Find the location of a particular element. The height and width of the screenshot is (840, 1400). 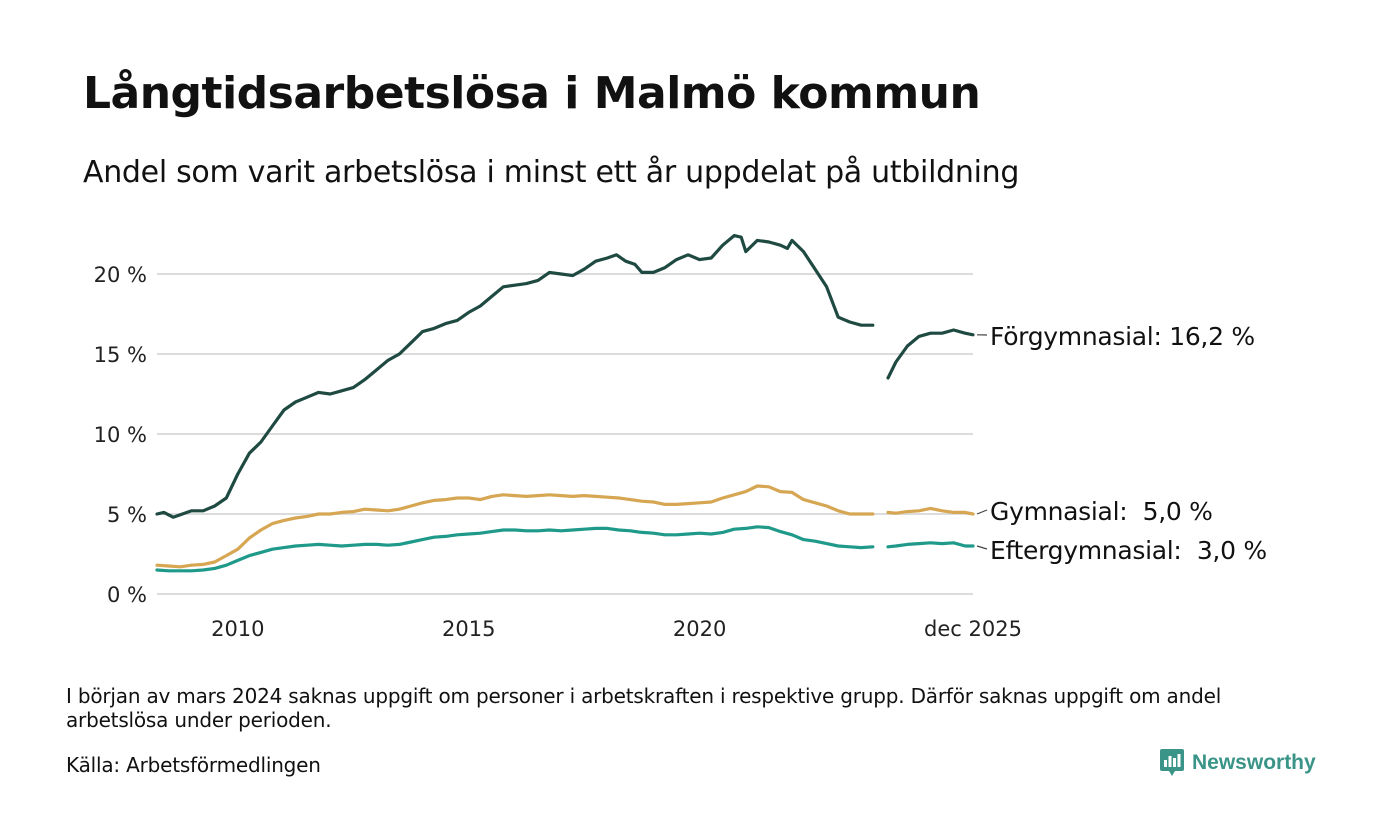

series-line-gymnasial-after-gap is located at coordinates (930, 511).